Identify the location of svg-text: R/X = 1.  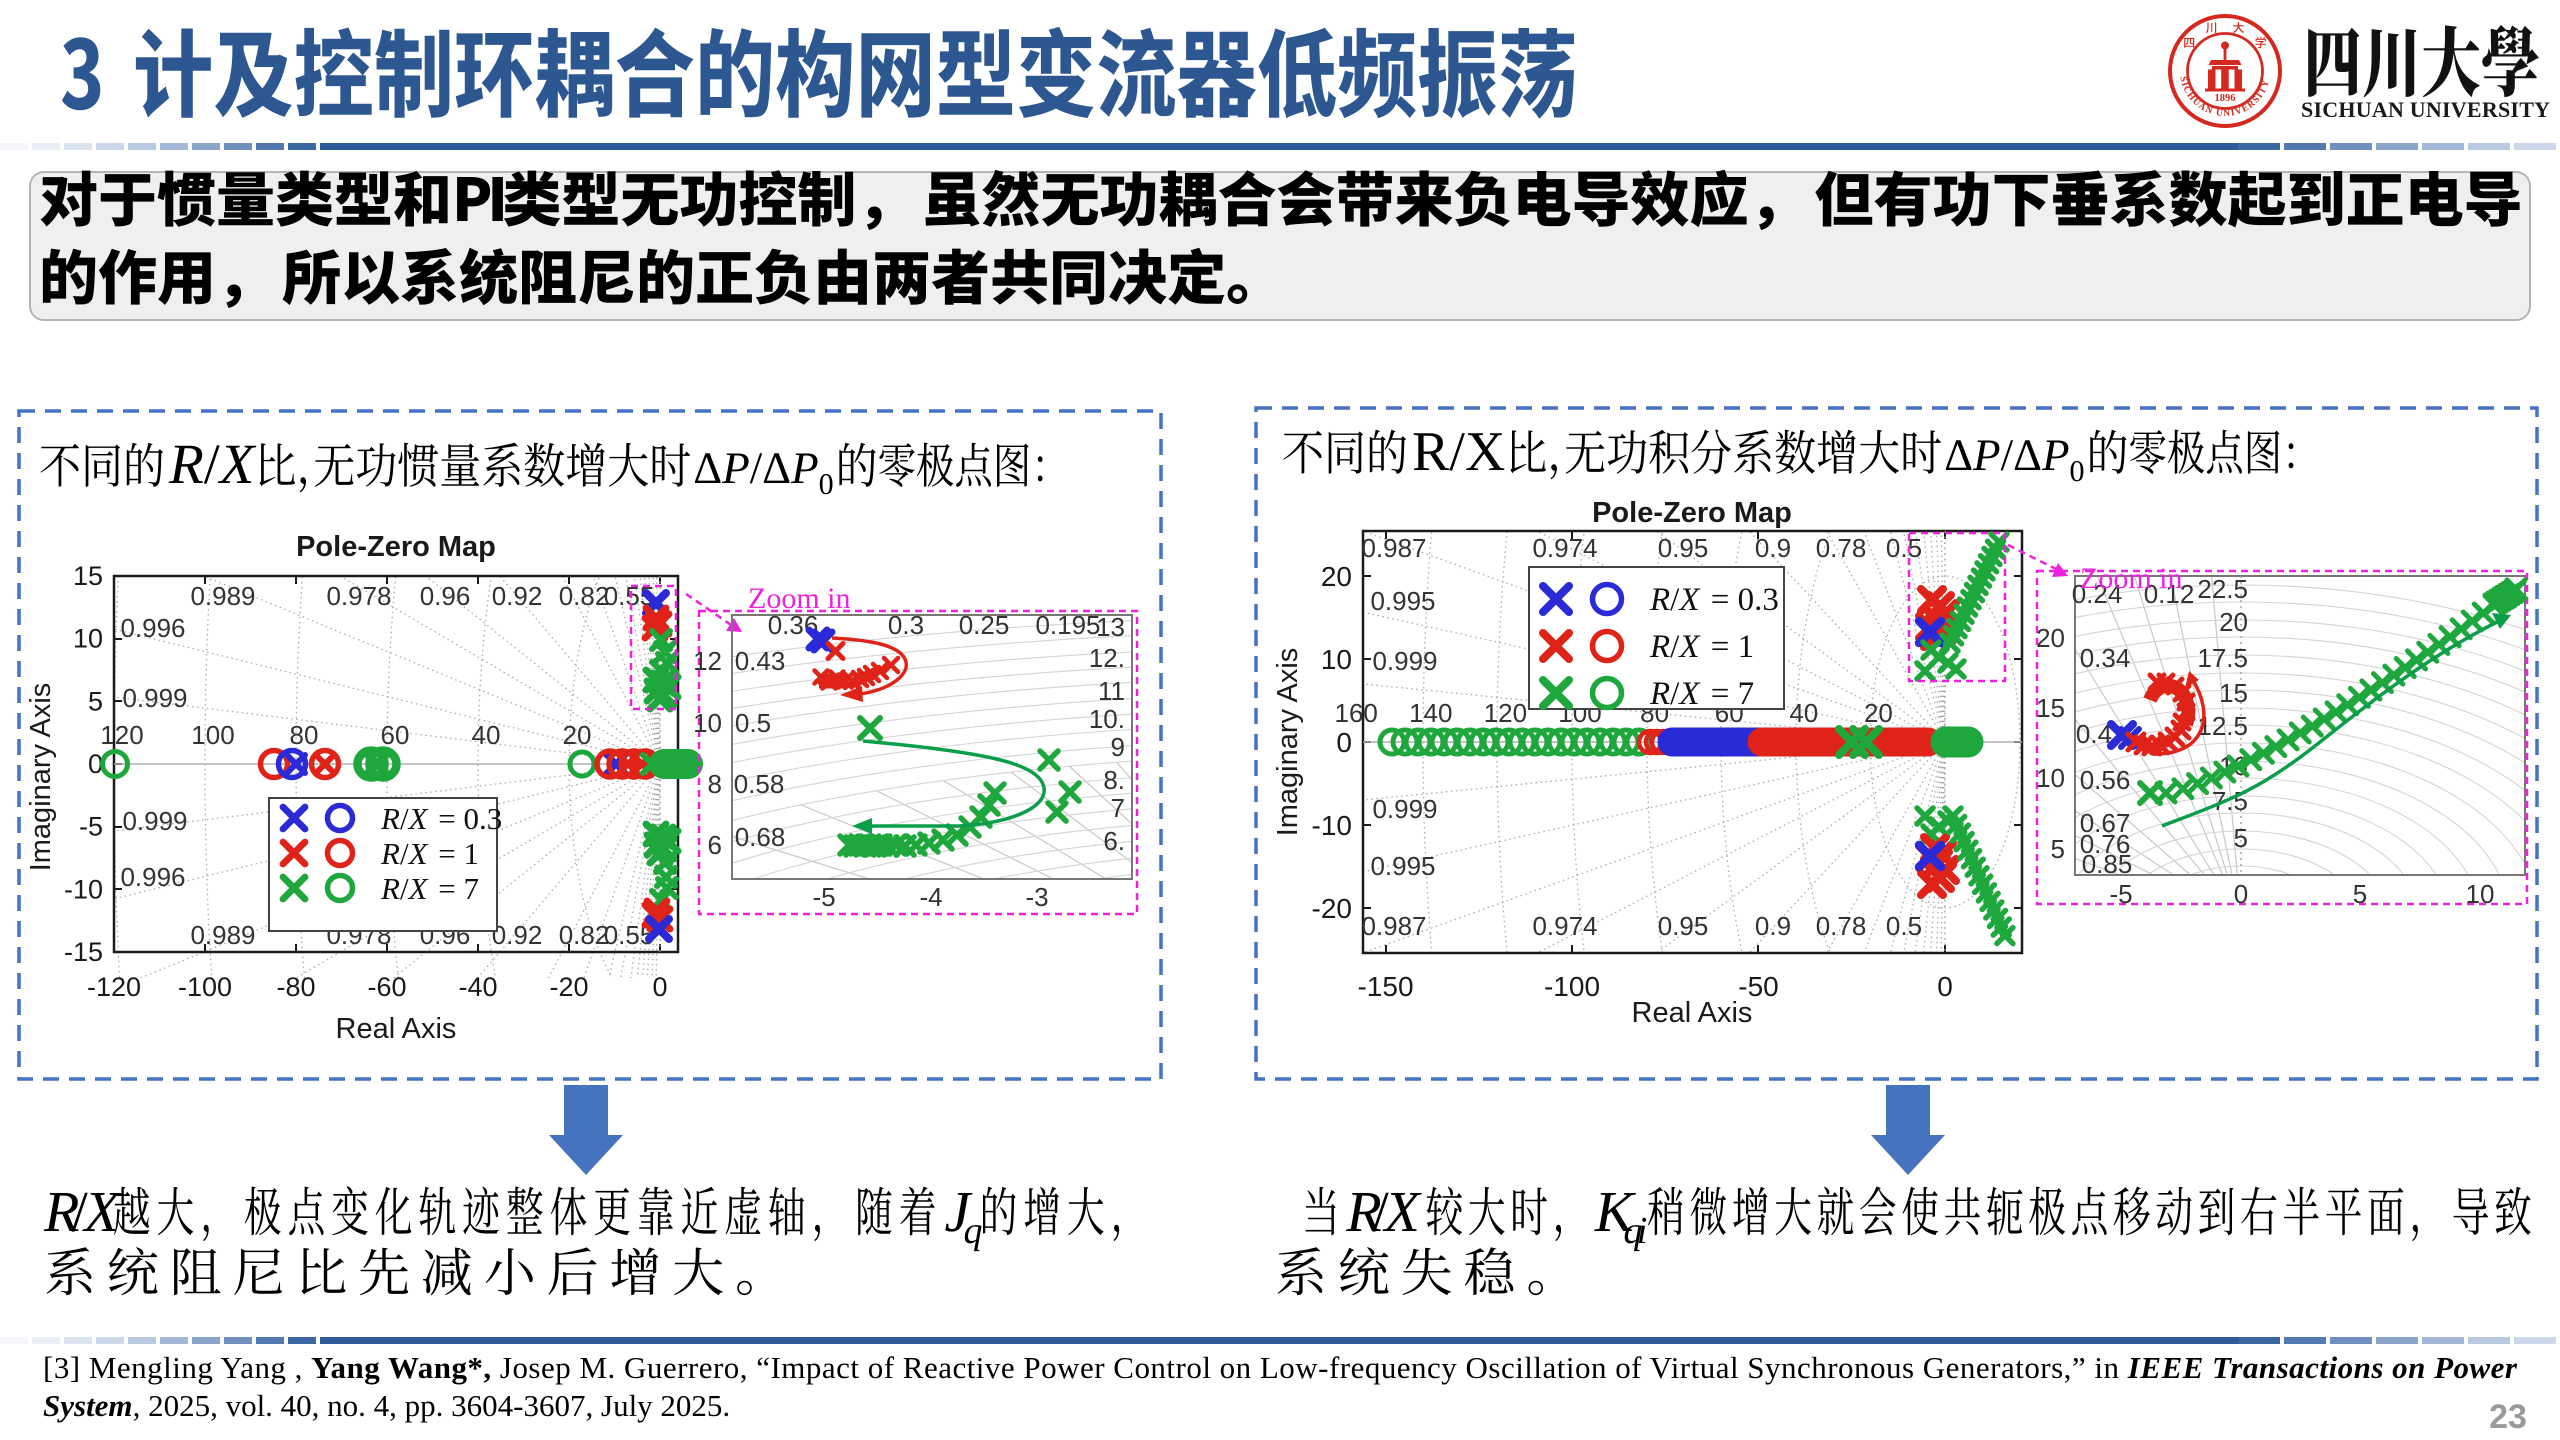
(1701, 647).